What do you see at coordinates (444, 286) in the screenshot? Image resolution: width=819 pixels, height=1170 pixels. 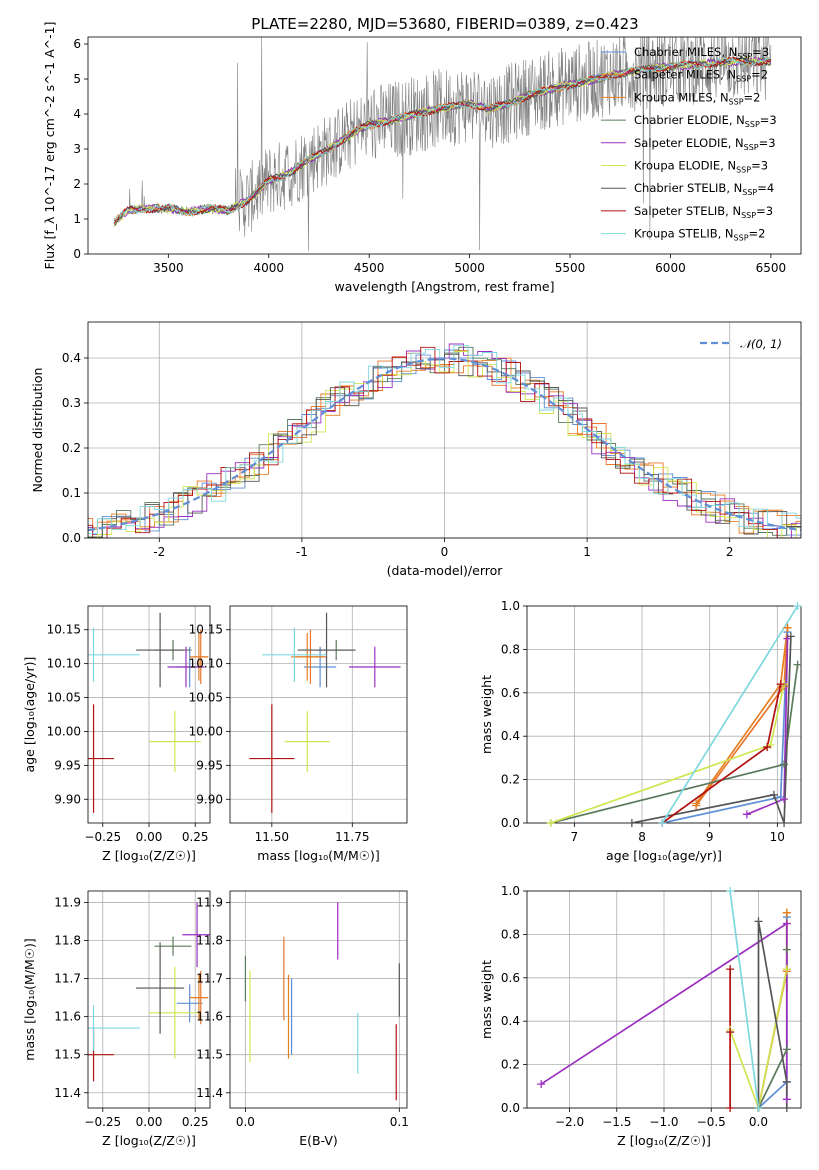 I see `x-axis-label: wavelength [Angstrom, rest frame]` at bounding box center [444, 286].